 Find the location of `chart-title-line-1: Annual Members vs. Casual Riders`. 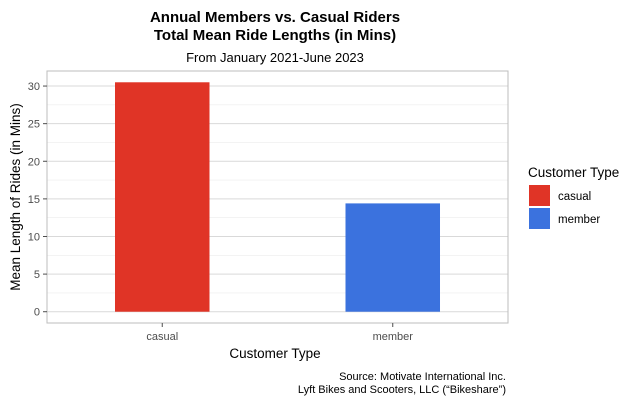

chart-title-line-1: Annual Members vs. Casual Riders is located at coordinates (275, 17).